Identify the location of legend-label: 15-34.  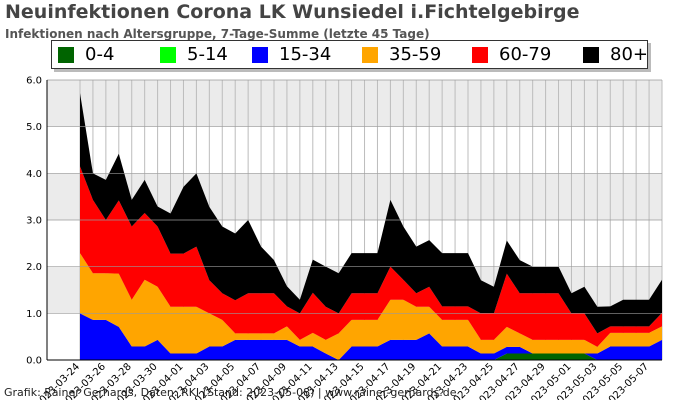
(305, 54).